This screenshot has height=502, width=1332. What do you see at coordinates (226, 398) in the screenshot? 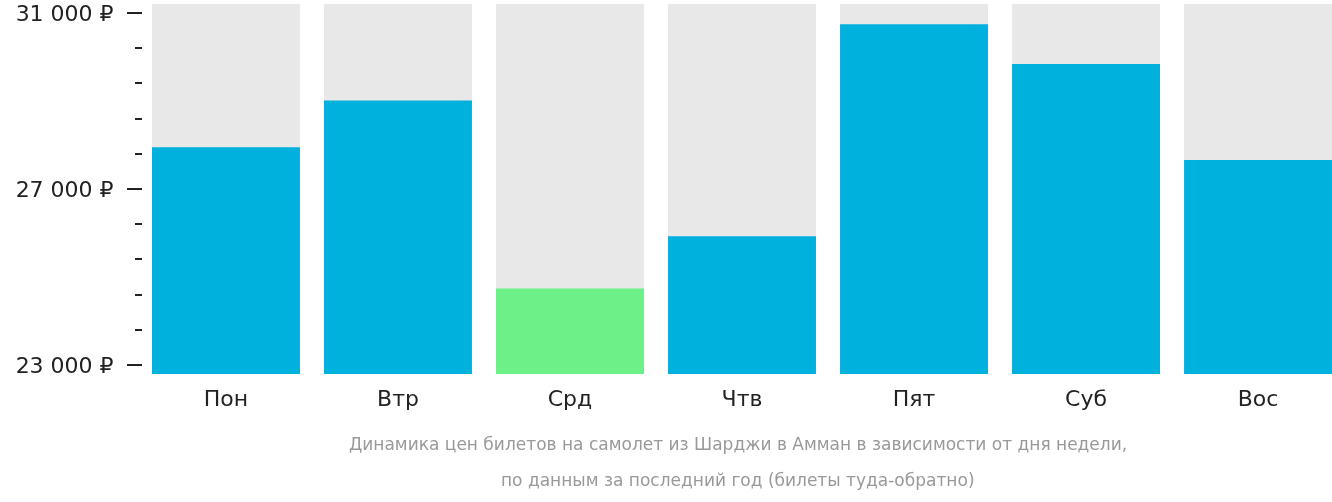
I see `x-tick-label: Пон` at bounding box center [226, 398].